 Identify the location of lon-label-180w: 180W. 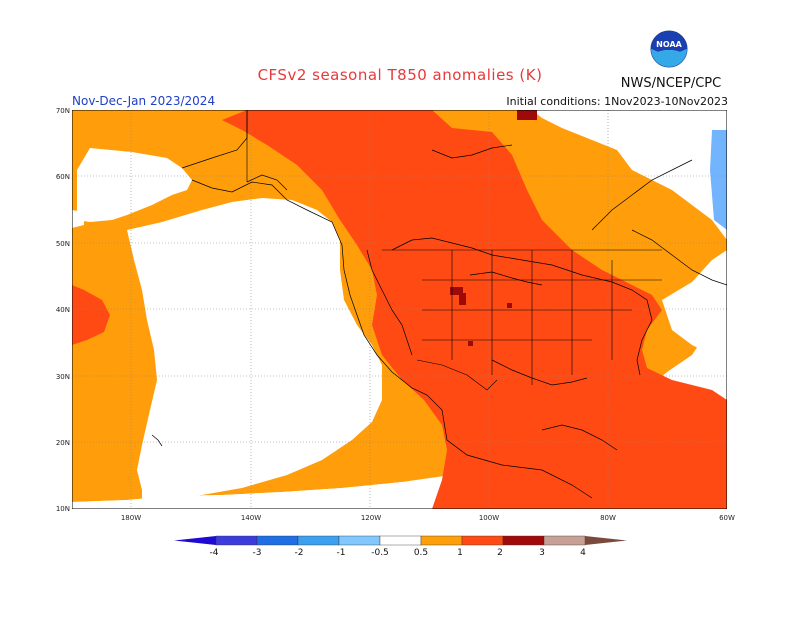
(131, 518).